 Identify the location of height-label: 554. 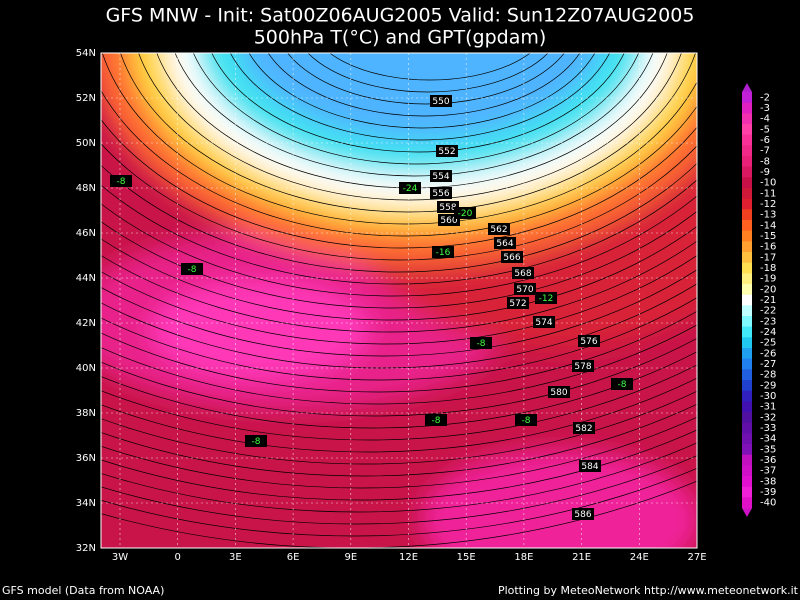
(440, 177).